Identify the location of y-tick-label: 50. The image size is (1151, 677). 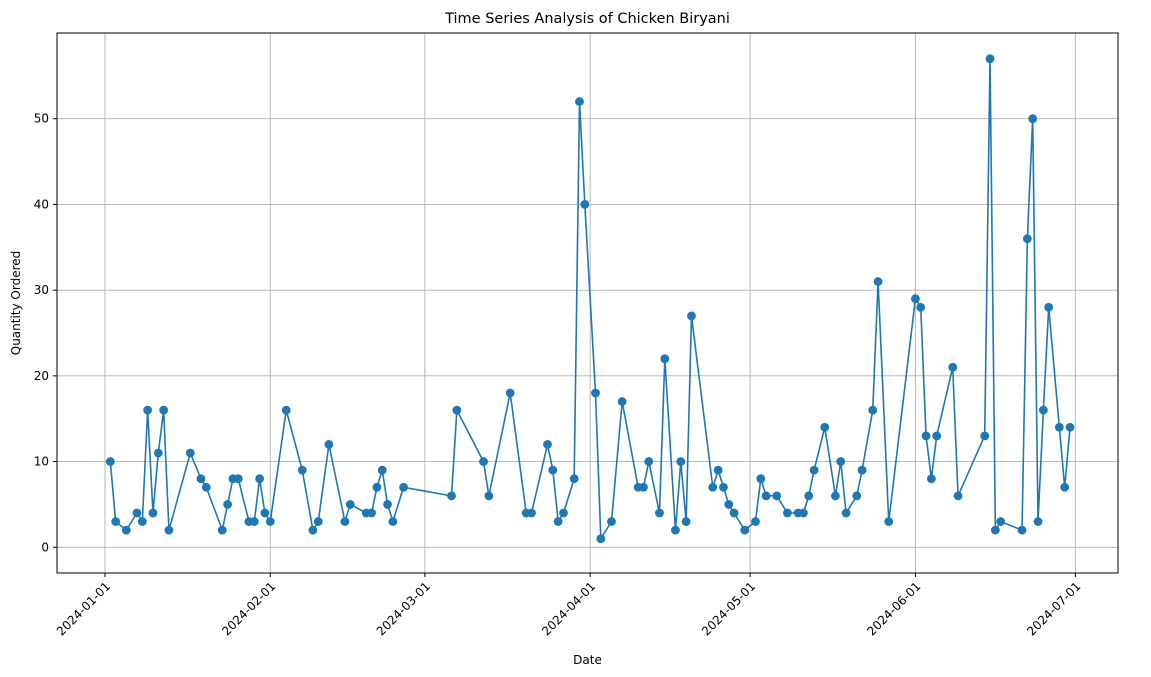
(41, 119).